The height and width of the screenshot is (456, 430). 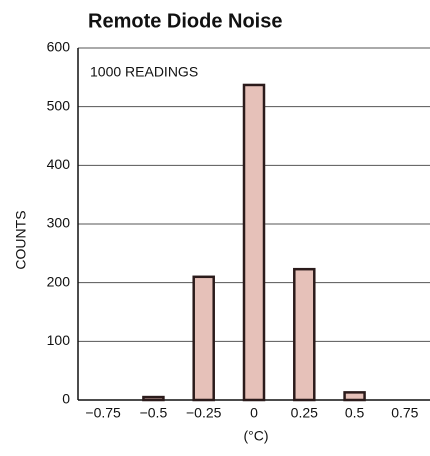 What do you see at coordinates (255, 436) in the screenshot?
I see `x-axis-label: (°C)` at bounding box center [255, 436].